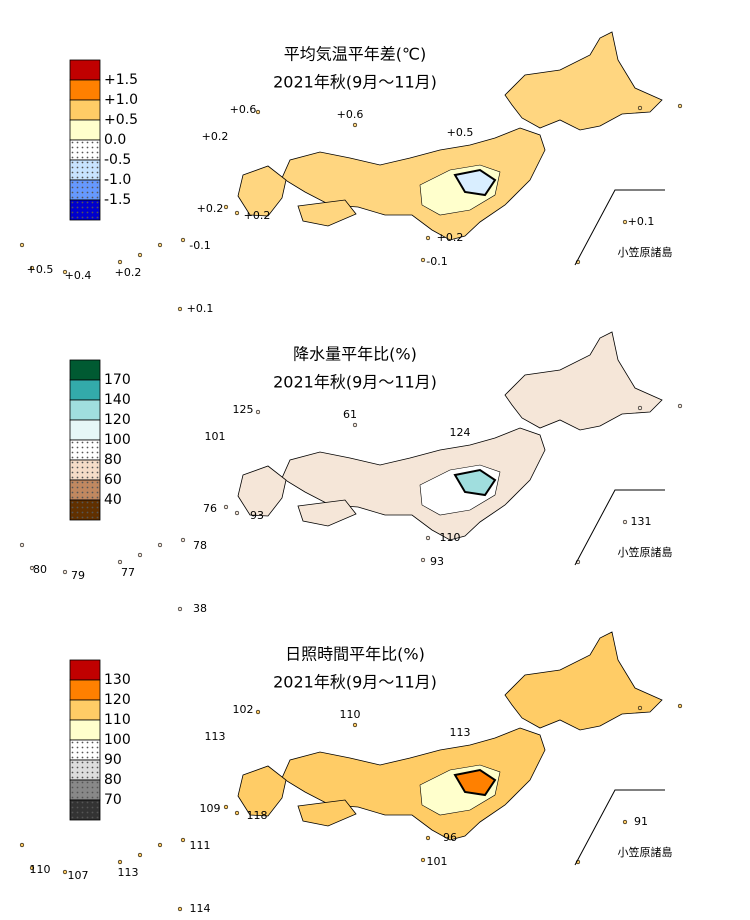 This screenshot has width=750, height=920. Describe the element at coordinates (257, 815) in the screenshot. I see `station-value: 118` at that location.